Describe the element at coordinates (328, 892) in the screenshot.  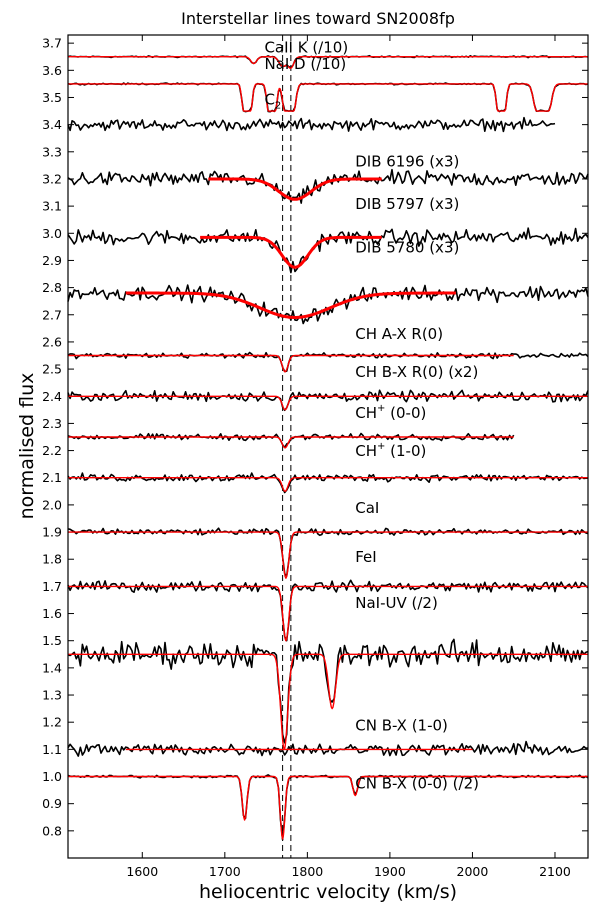
I see `x-axis-label: heliocentric velocity (km/s)` at that location.